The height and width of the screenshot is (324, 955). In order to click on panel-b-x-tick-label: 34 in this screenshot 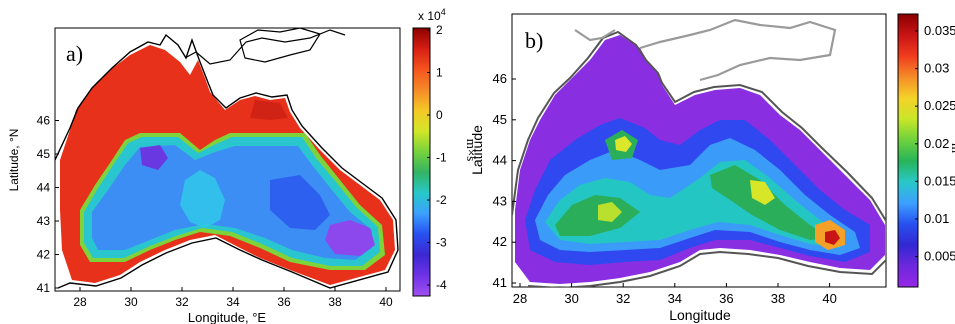, I will do `click(675, 298)`.